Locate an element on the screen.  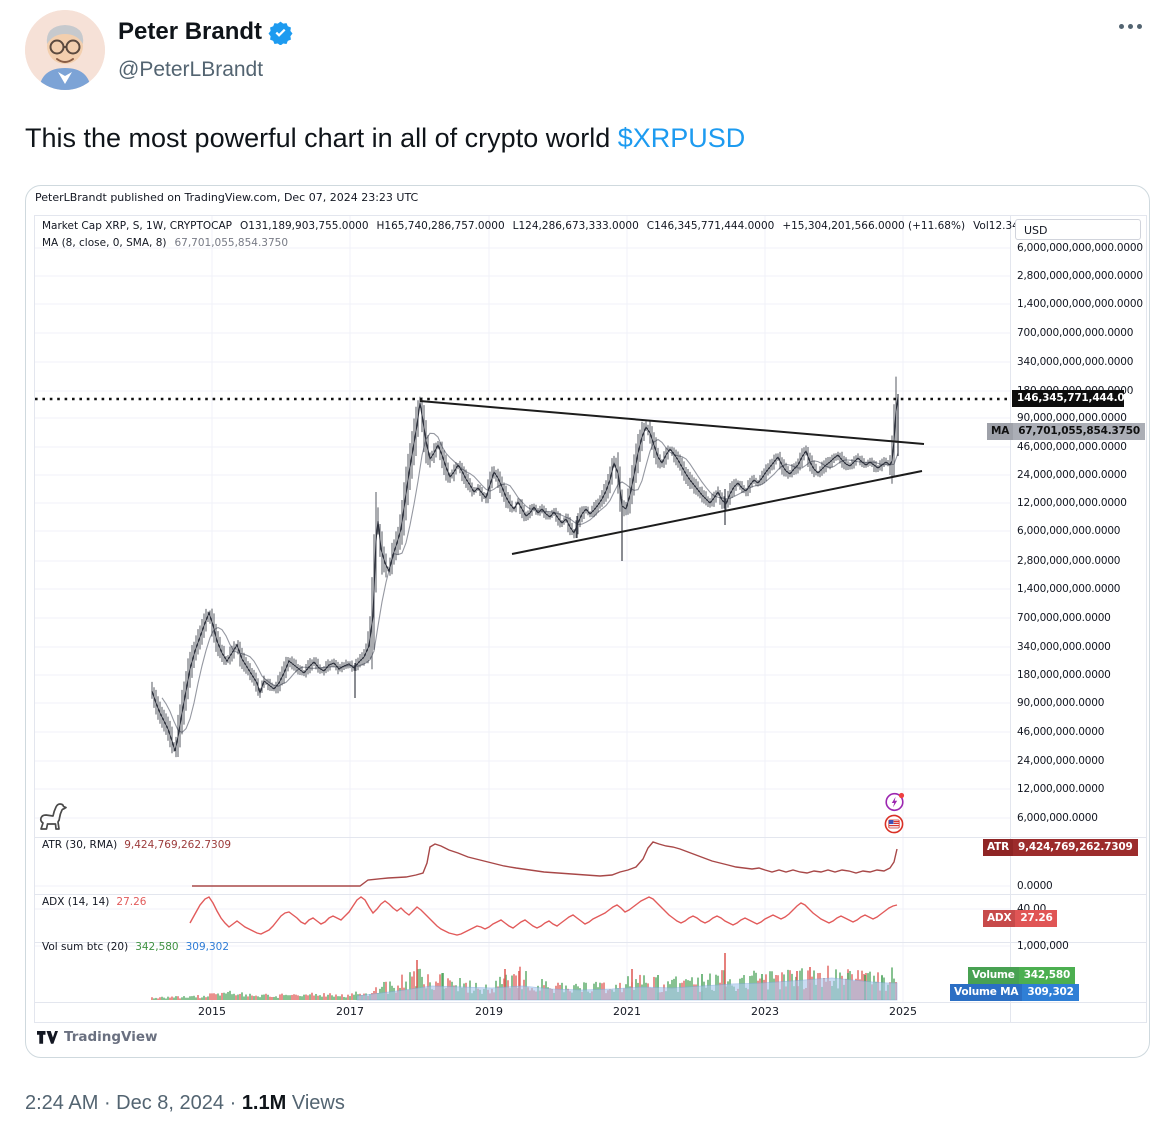
price-scale-tick: 24,000,000,000.0000 is located at coordinates (1072, 475).